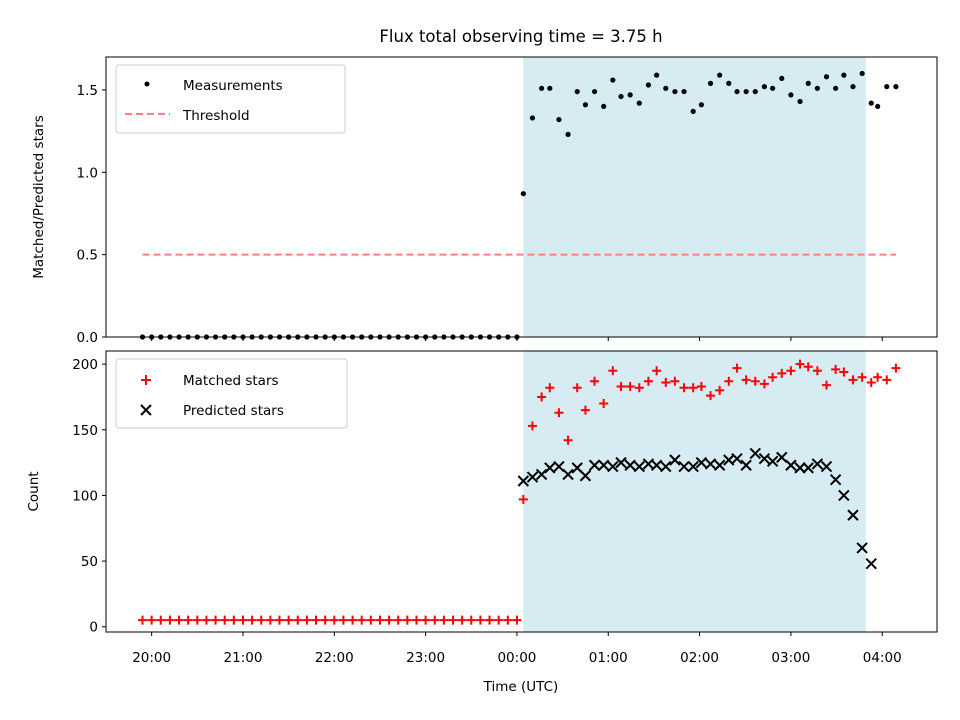 This screenshot has height=720, width=960. I want to click on predicted-legend-x, so click(146, 410).